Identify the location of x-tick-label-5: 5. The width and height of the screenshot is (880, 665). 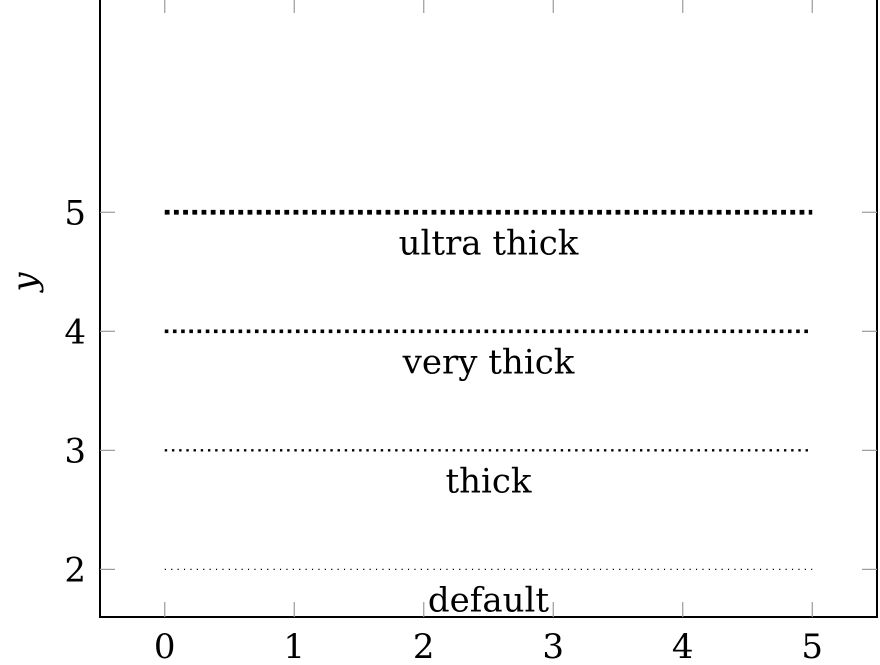
(812, 643).